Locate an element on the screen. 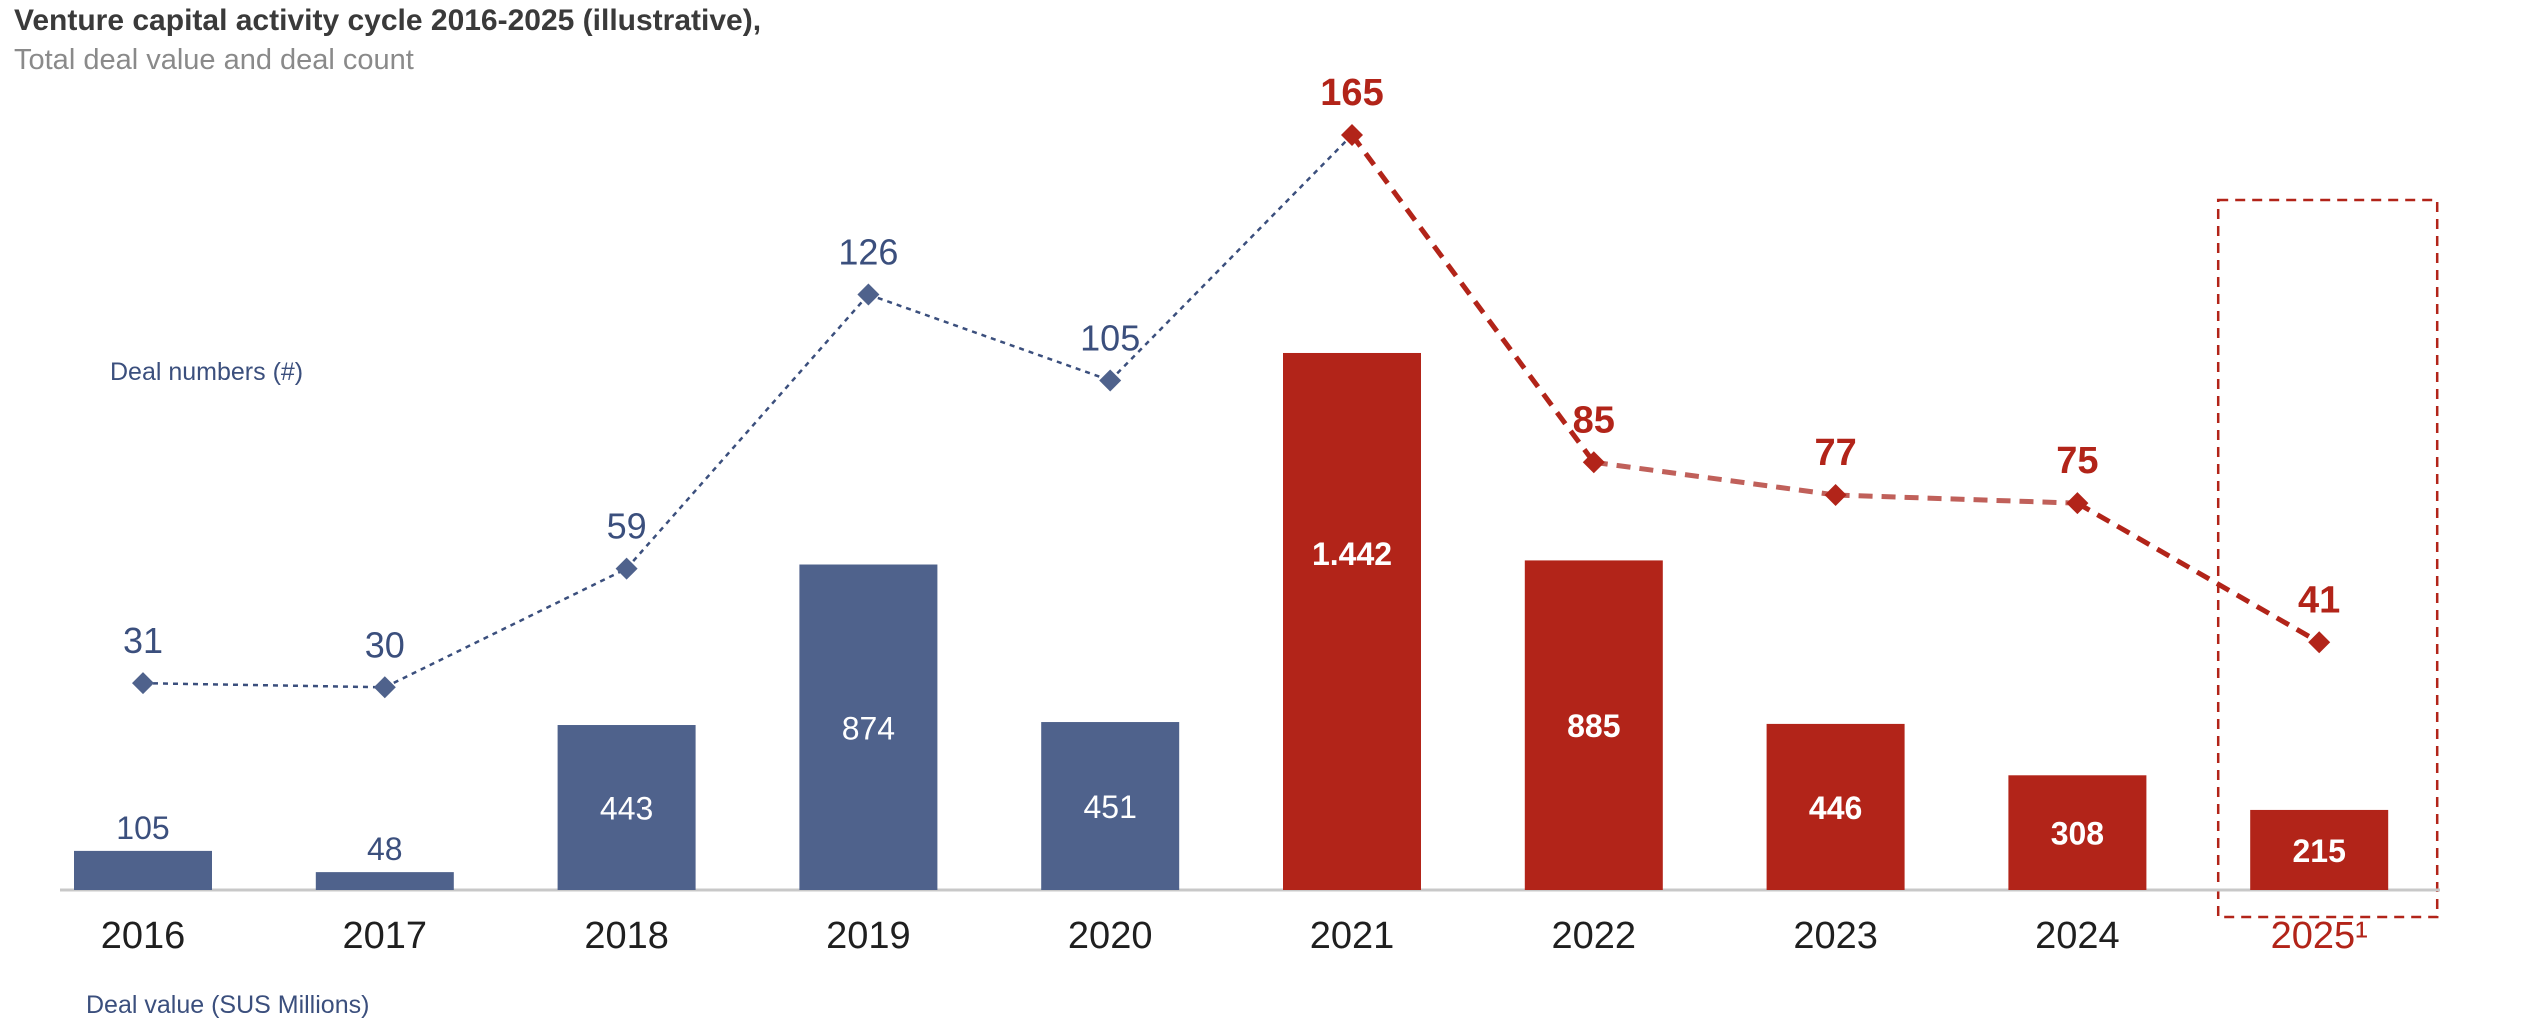 Image resolution: width=2522 pixels, height=1032 pixels. bar-label-2017: 48 is located at coordinates (385, 849).